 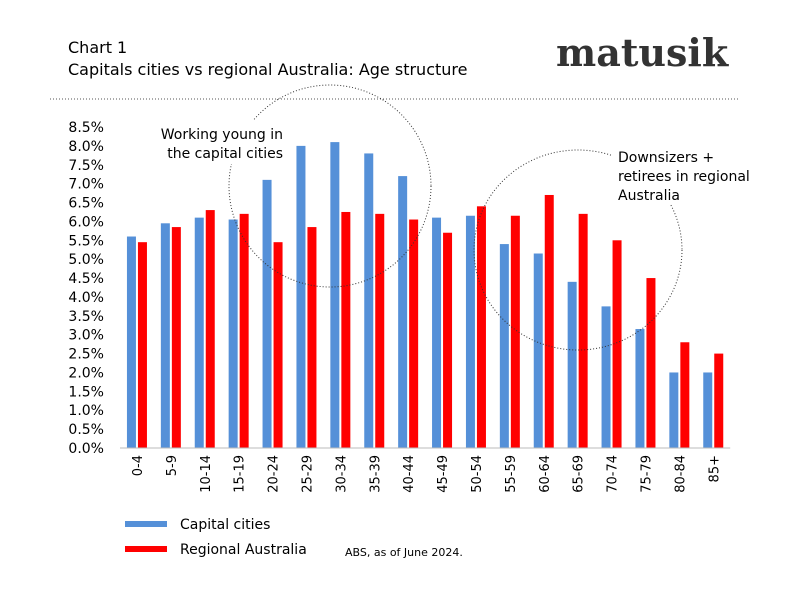 What do you see at coordinates (86, 166) in the screenshot?
I see `y-tick-label: 7.5%` at bounding box center [86, 166].